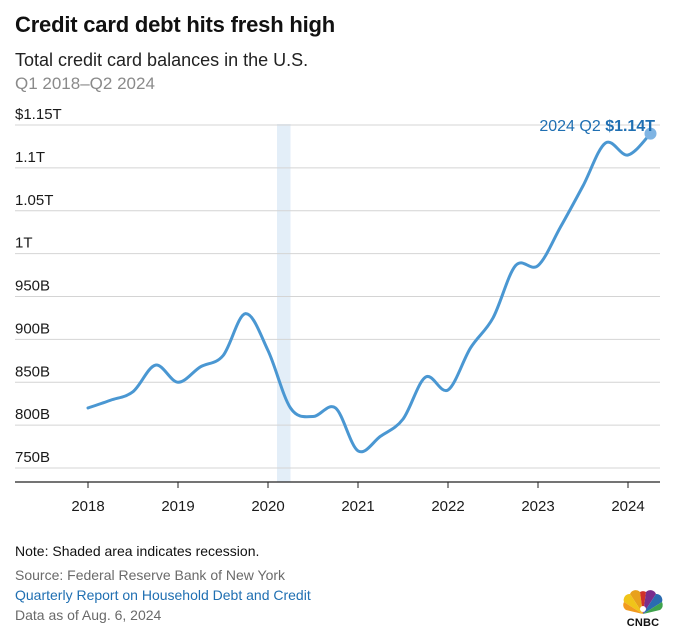 The image size is (680, 639). I want to click on y-tick-label: 950B, so click(32, 286).